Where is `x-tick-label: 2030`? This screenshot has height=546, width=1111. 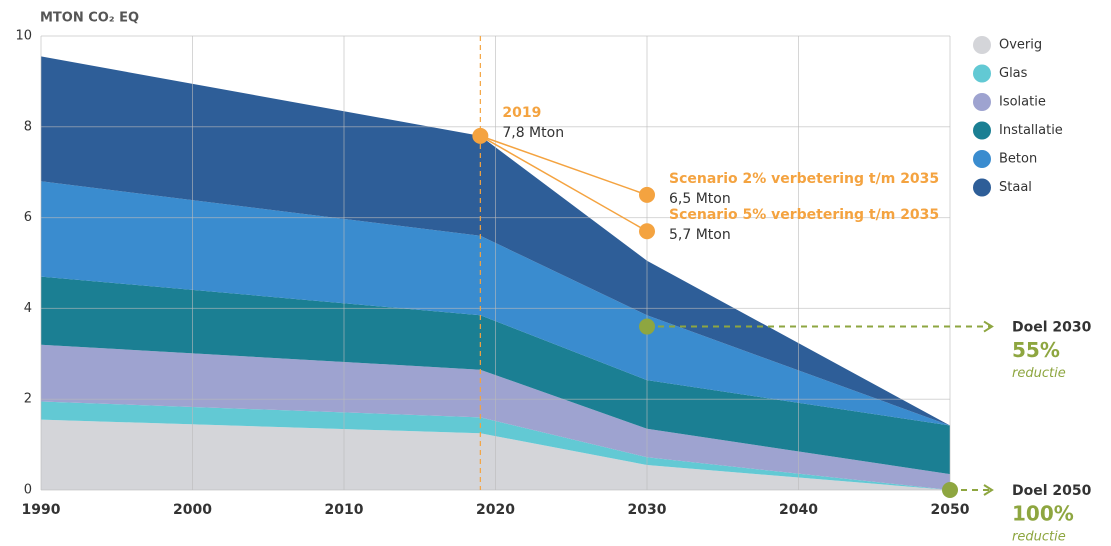 x-tick-label: 2030 is located at coordinates (647, 510).